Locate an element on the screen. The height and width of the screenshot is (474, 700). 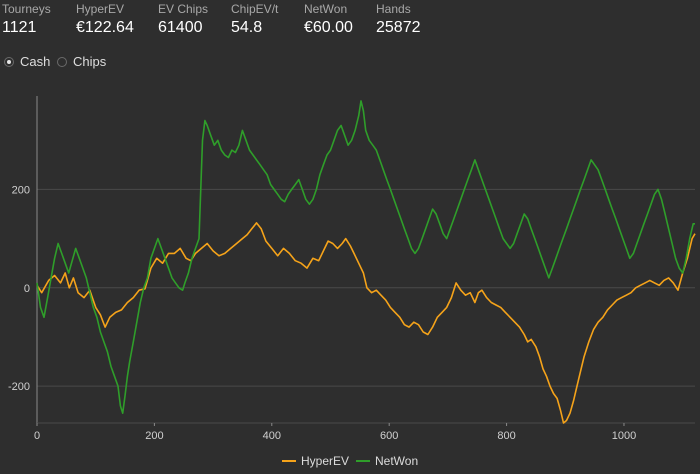
stat-hyperev: HyperEV €122.64 is located at coordinates (105, 20).